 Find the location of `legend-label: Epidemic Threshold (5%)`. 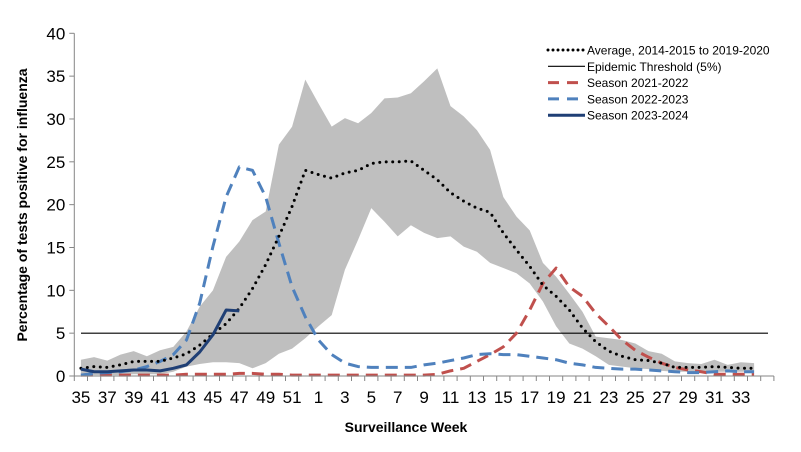

legend-label: Epidemic Threshold (5%) is located at coordinates (654, 67).